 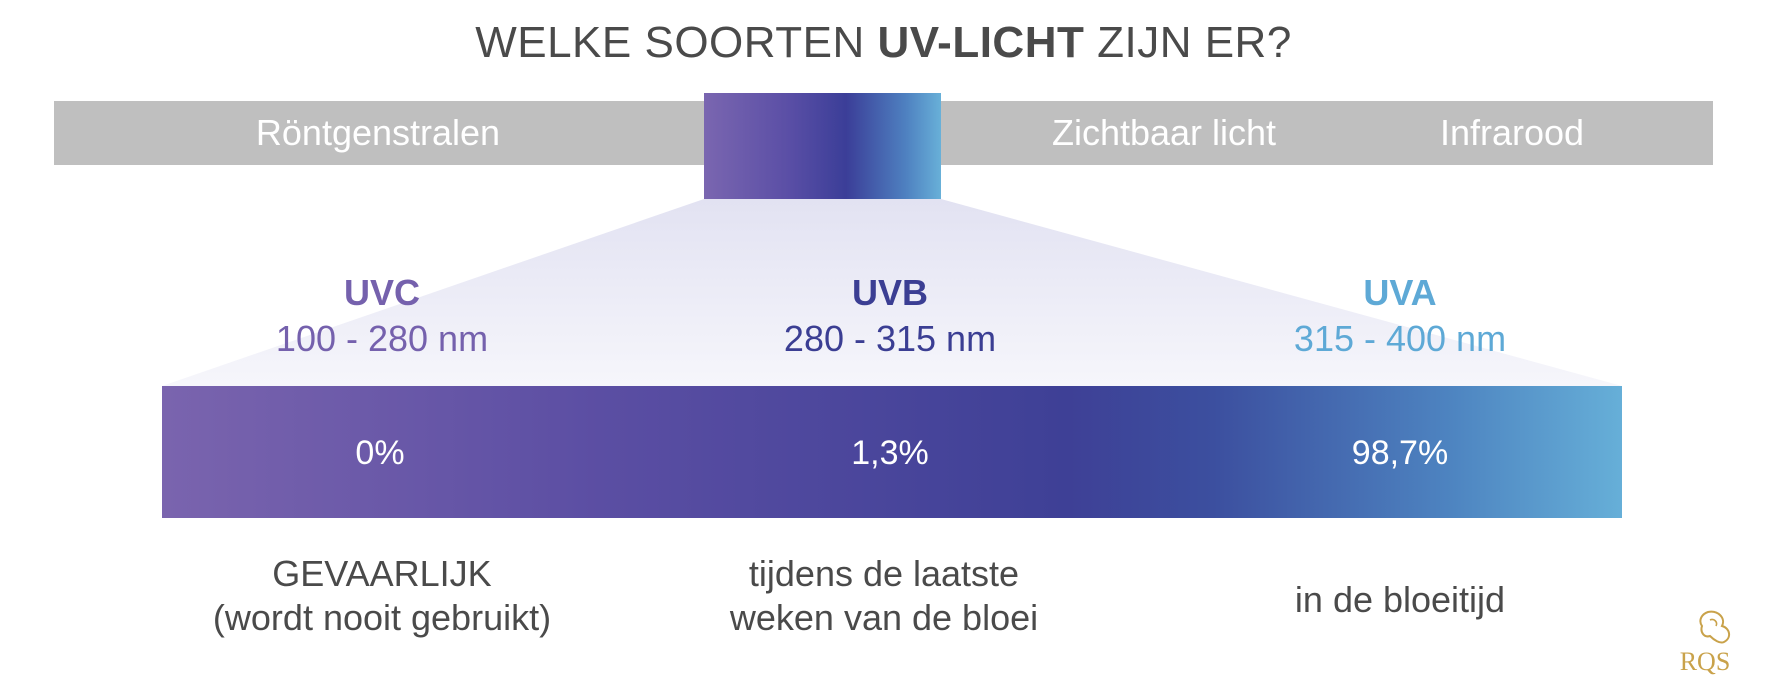 What do you see at coordinates (382, 617) in the screenshot?
I see `uvc-use-line: (wordt nooit gebruikt)` at bounding box center [382, 617].